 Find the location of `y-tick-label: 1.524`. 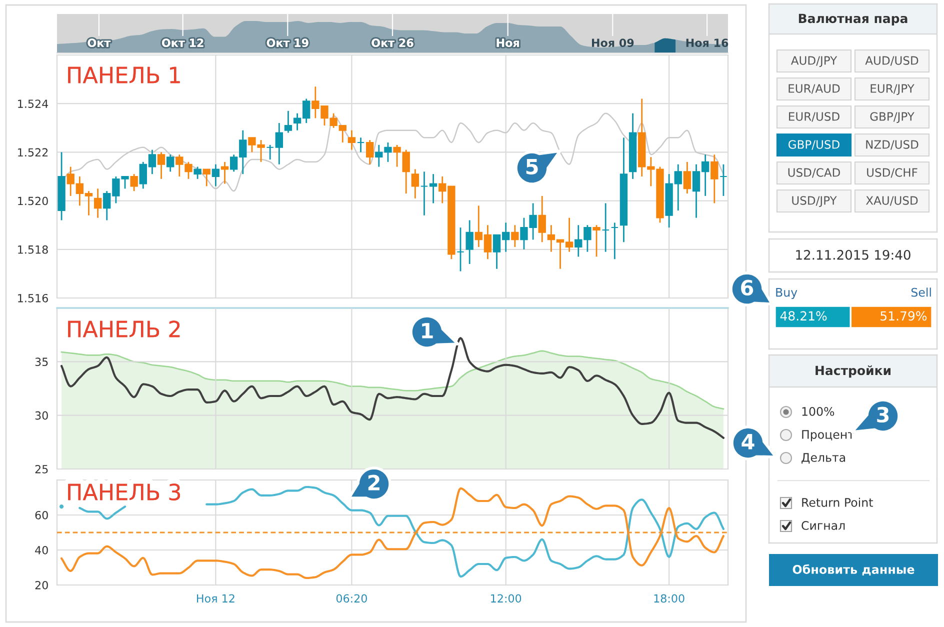

y-tick-label: 1.524 is located at coordinates (33, 104).